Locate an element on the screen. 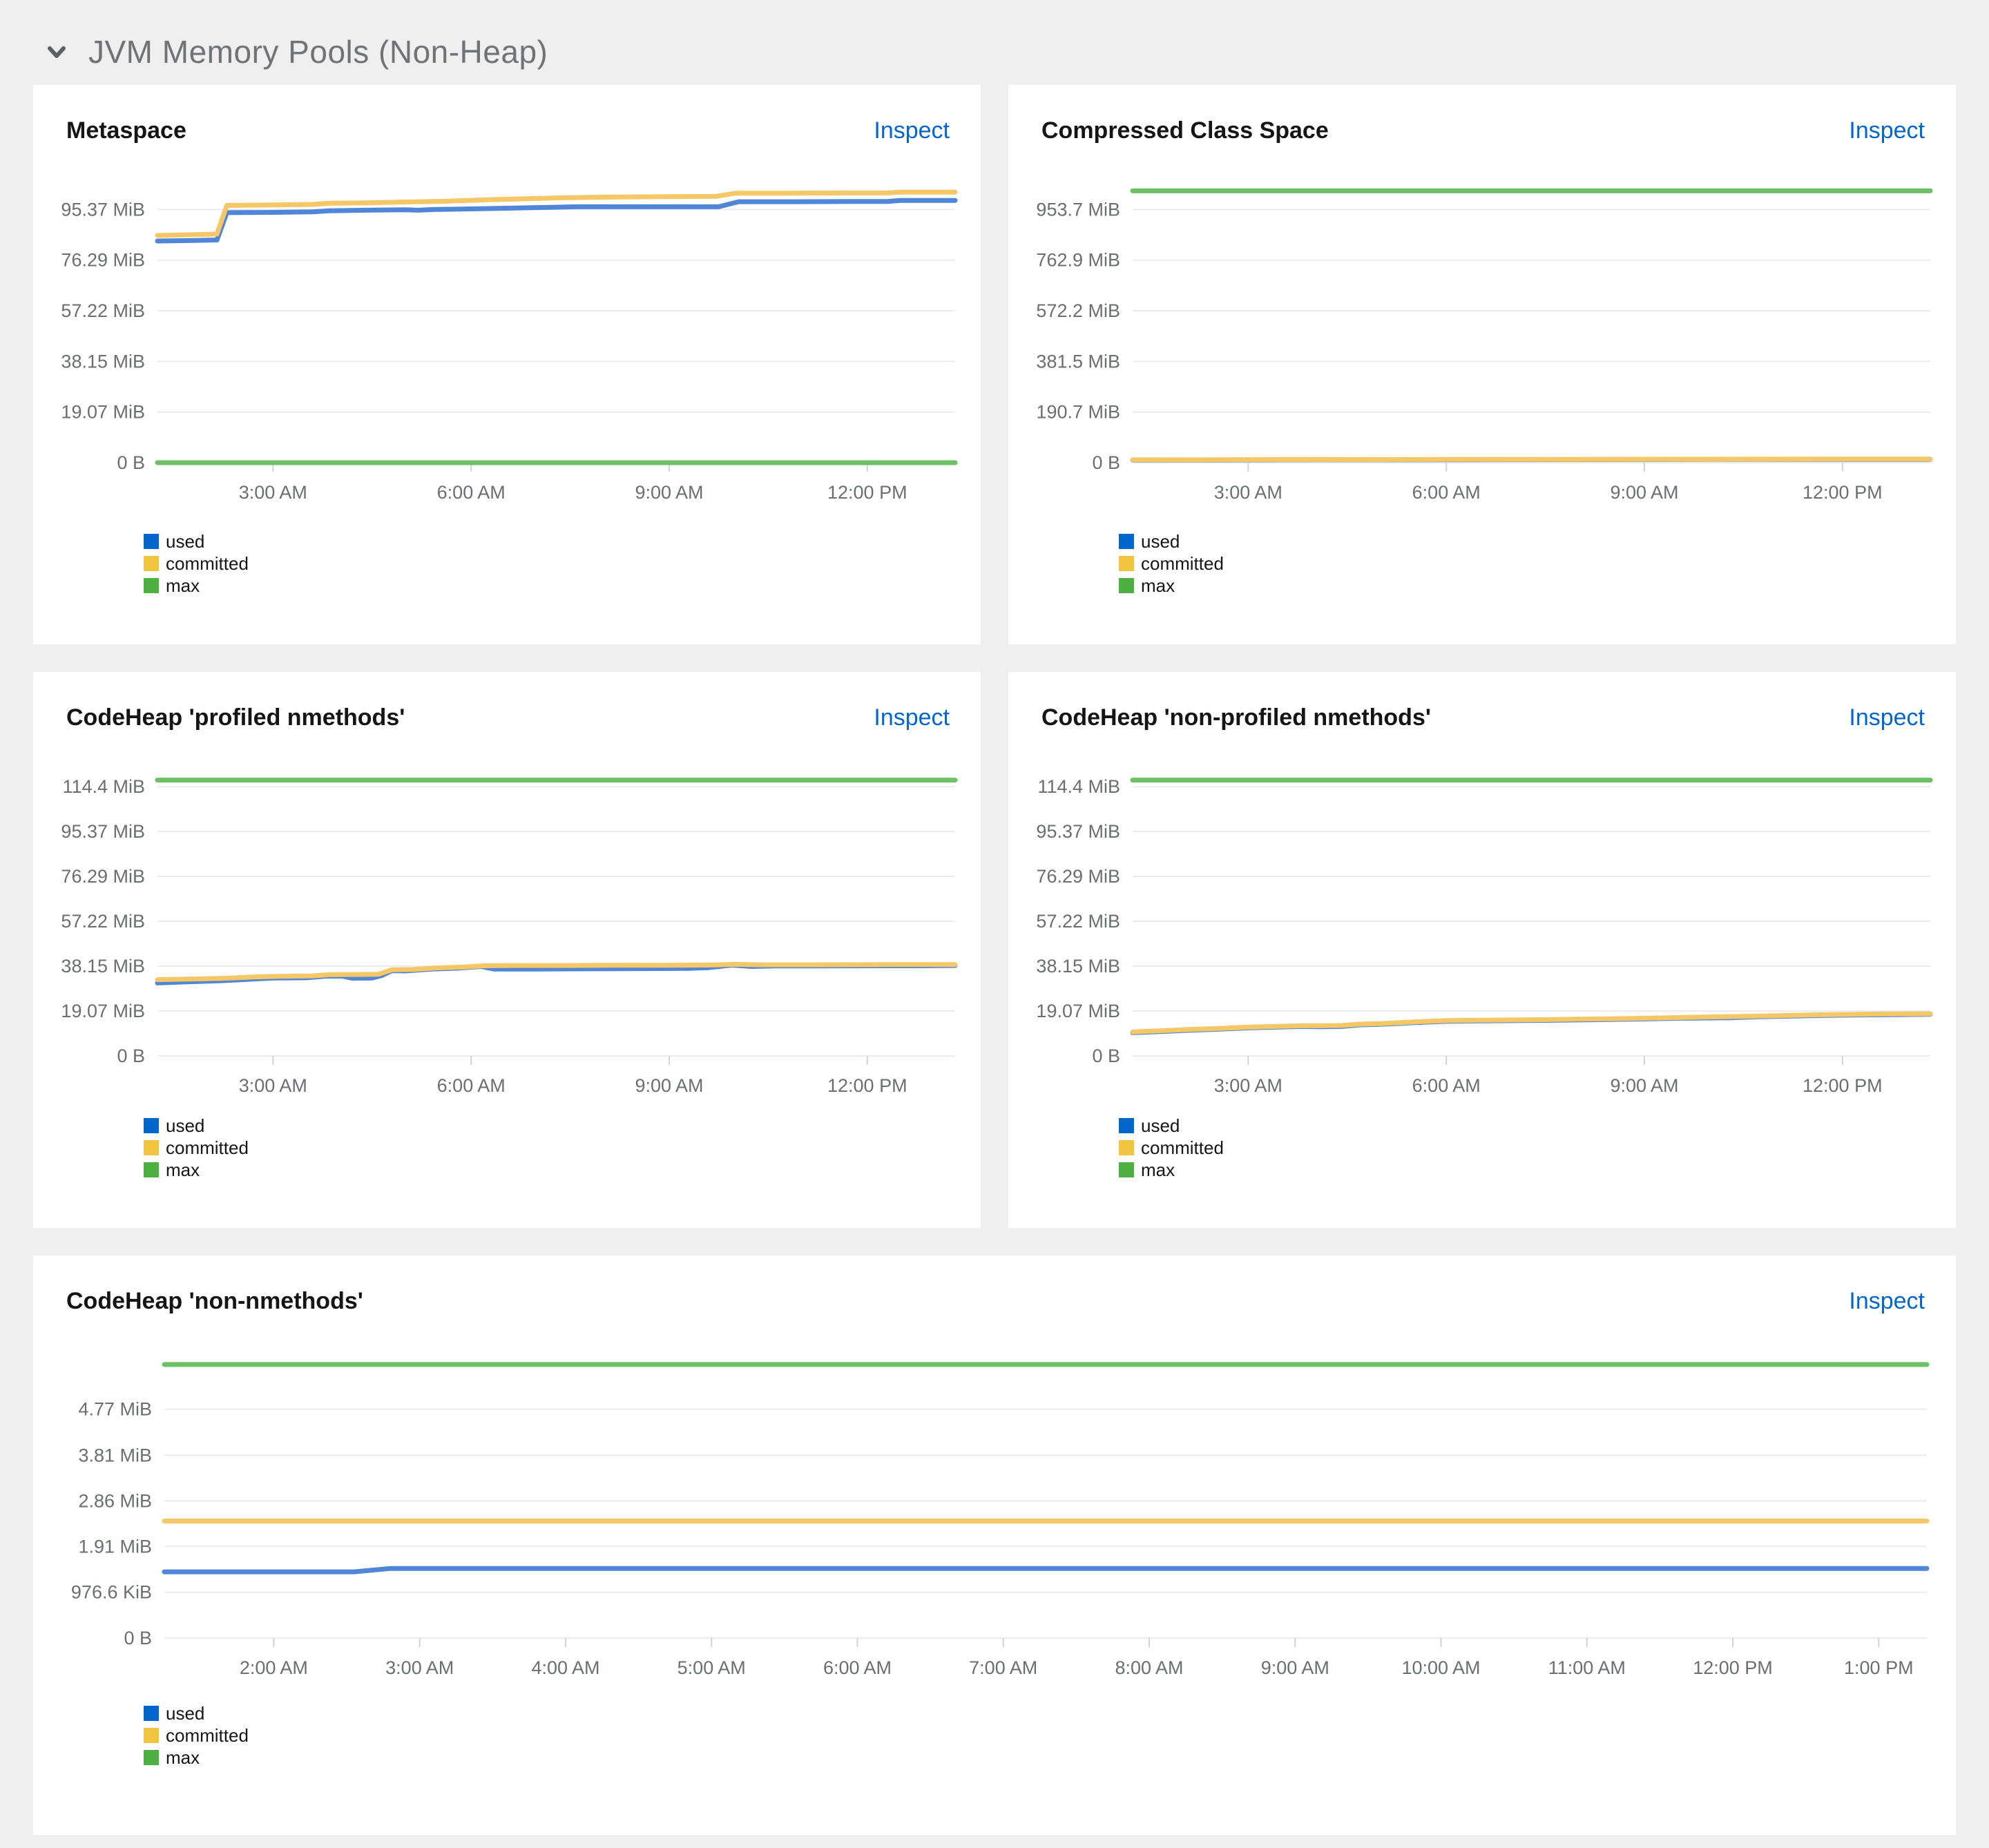 The image size is (1989, 1848). x-tick-label: 11:00 AM is located at coordinates (1587, 1667).